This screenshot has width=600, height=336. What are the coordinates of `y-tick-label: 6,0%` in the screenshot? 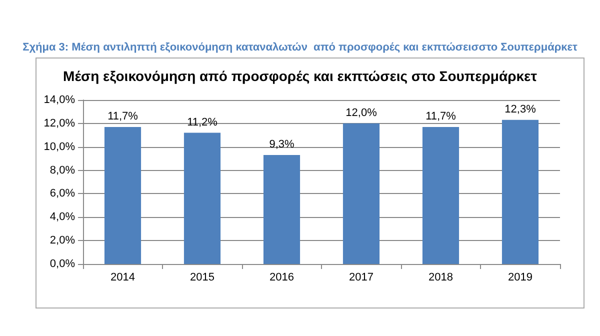 It's located at (63, 194).